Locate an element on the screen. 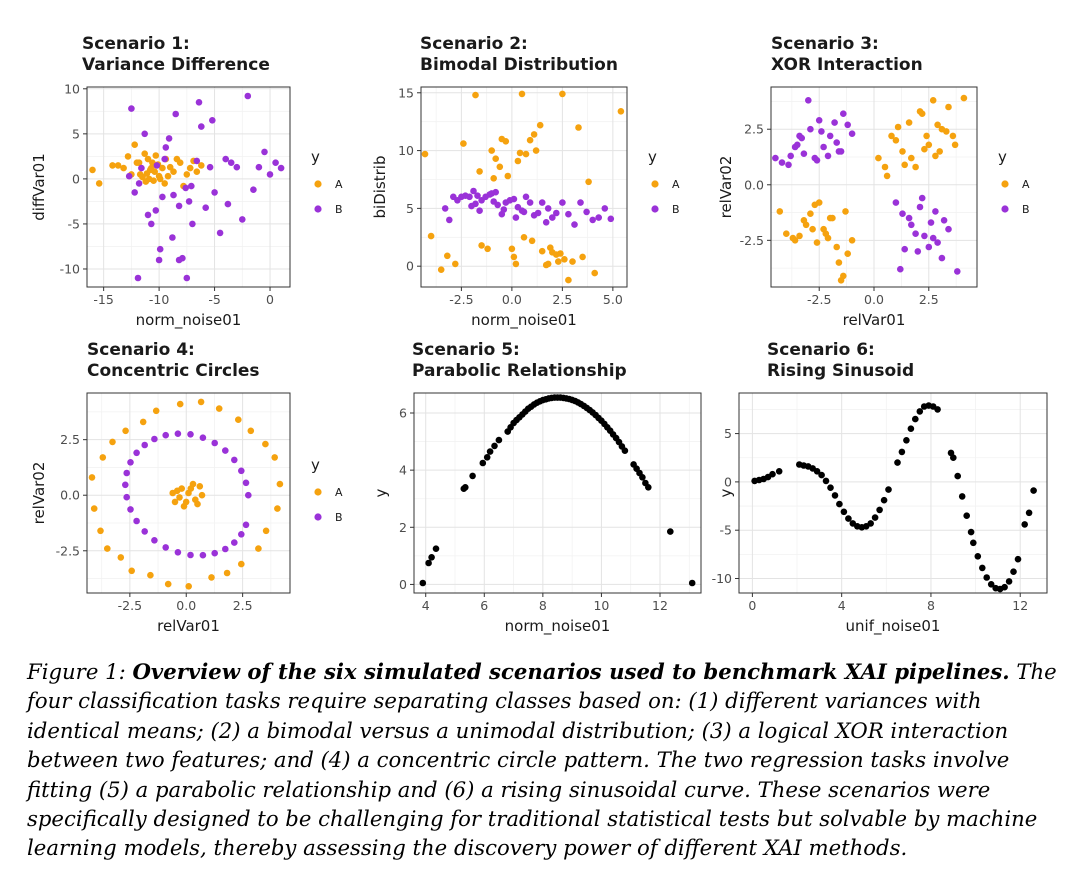 The image size is (1090, 889). x-tick-label: 8 is located at coordinates (543, 605).